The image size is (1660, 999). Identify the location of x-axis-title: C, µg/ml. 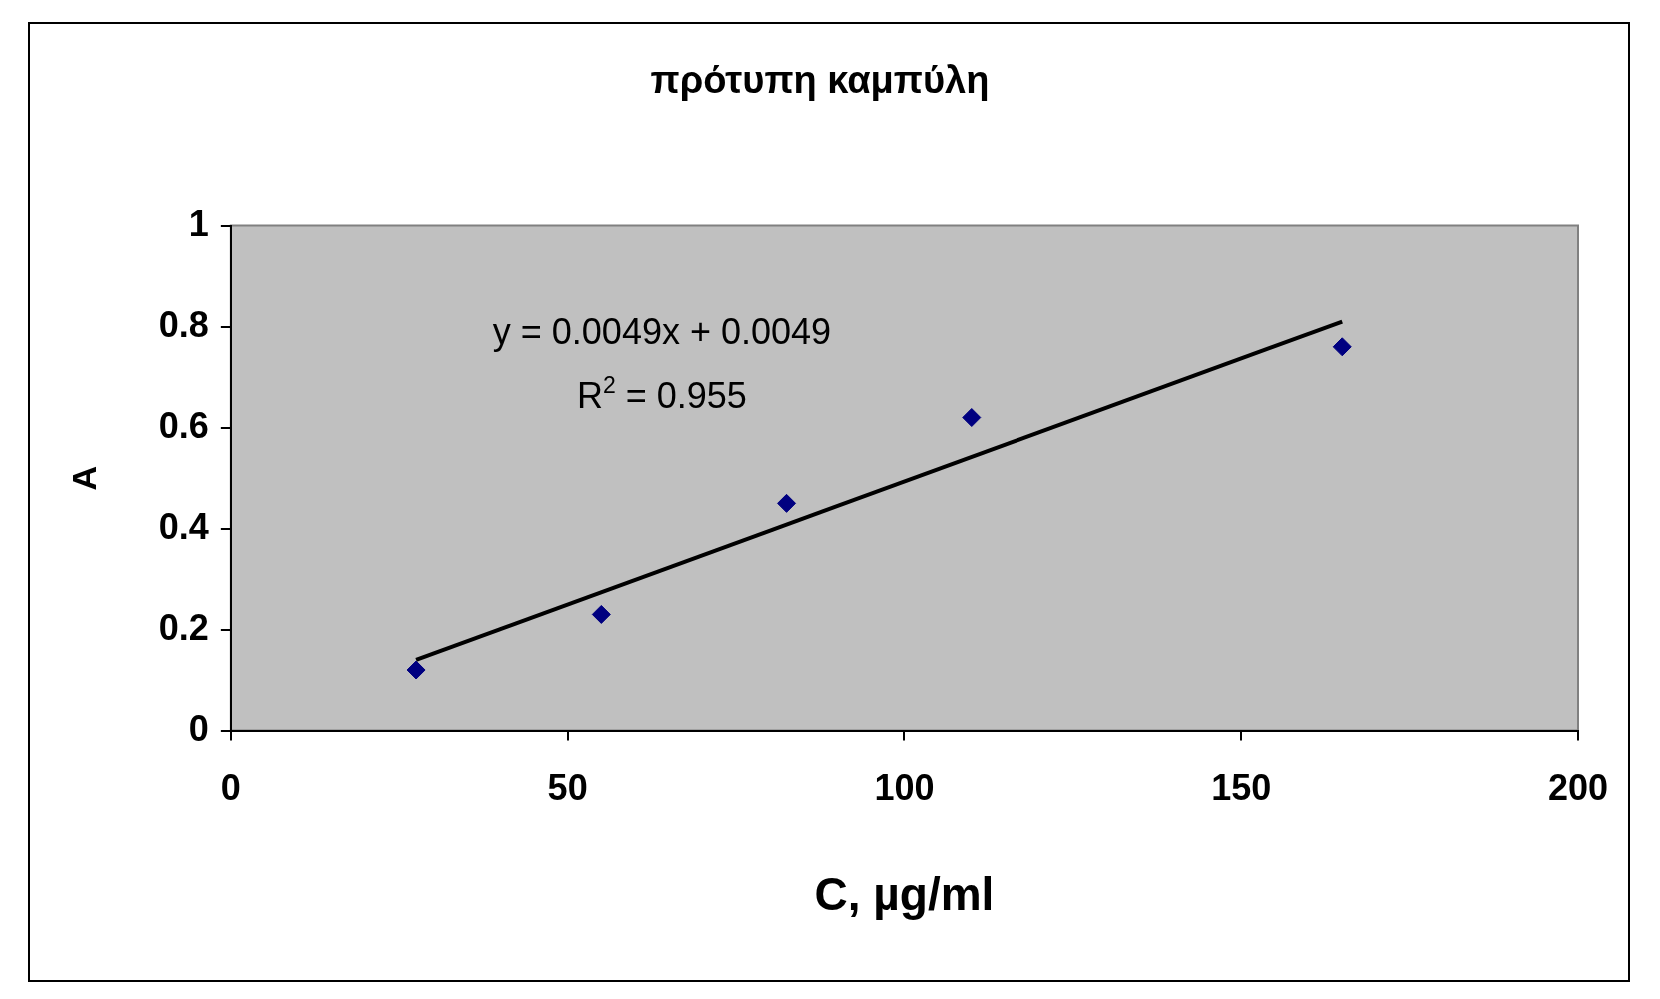
(904, 894).